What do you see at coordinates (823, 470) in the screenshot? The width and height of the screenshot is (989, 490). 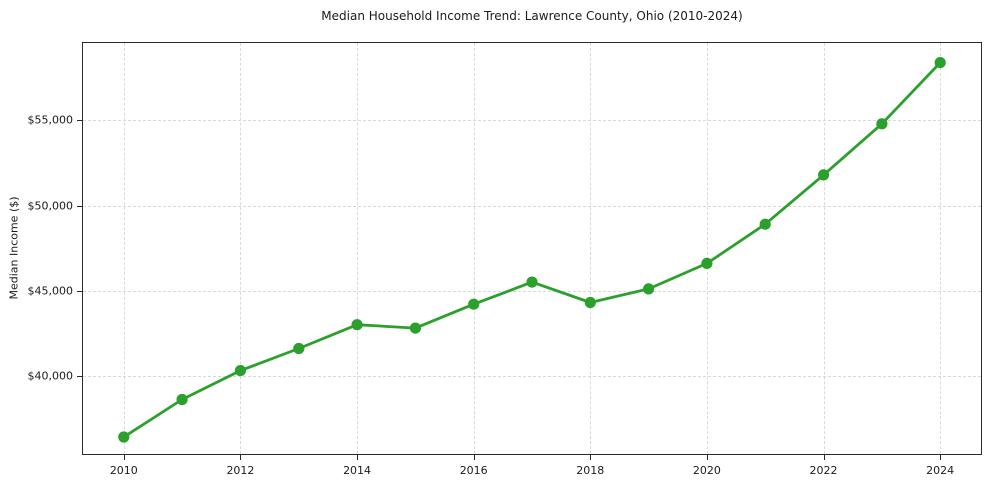 I see `x-tick-label: 2022` at bounding box center [823, 470].